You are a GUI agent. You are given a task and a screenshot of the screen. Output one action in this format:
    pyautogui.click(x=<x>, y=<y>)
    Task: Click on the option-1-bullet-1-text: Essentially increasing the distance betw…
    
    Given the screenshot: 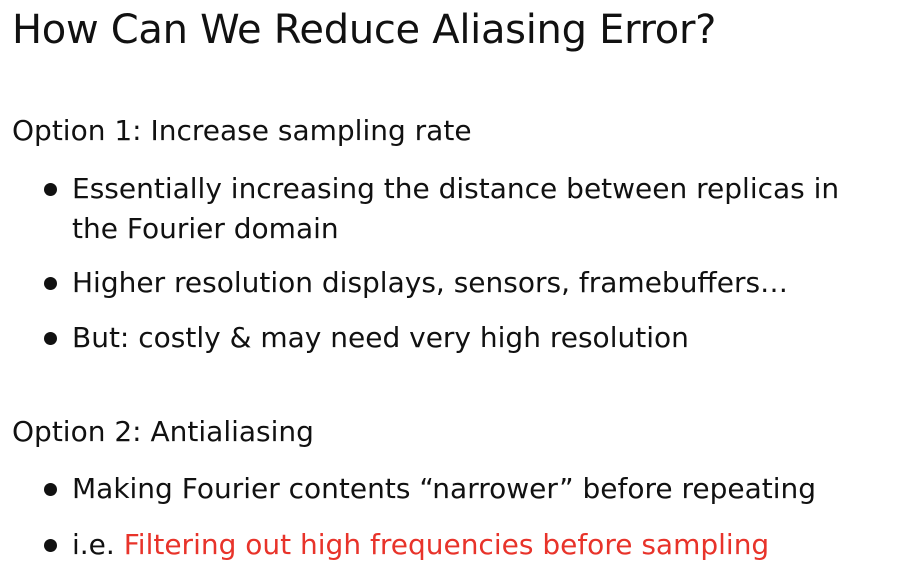 What is the action you would take?
    pyautogui.click(x=456, y=208)
    